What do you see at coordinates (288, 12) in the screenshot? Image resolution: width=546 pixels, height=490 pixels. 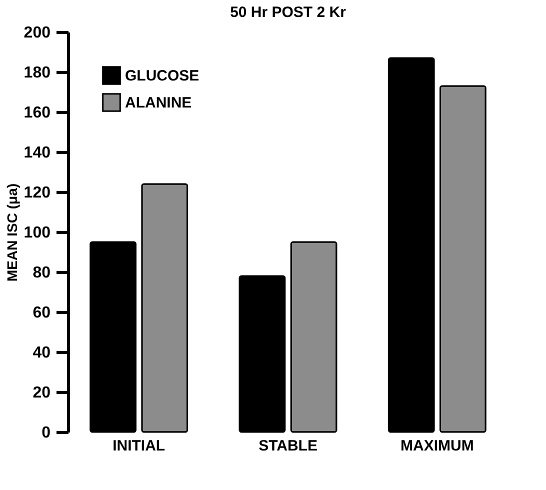 I see `chart-title: 50 Hr POST 2 Kr` at bounding box center [288, 12].